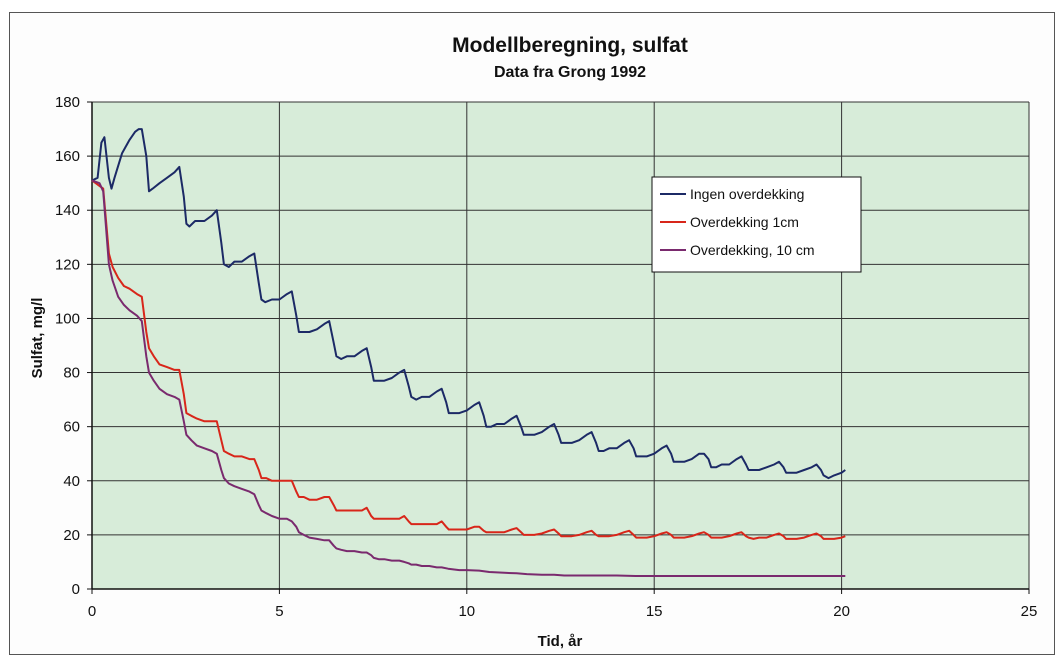  Describe the element at coordinates (71, 373) in the screenshot. I see `y-tick-label: 80` at that location.